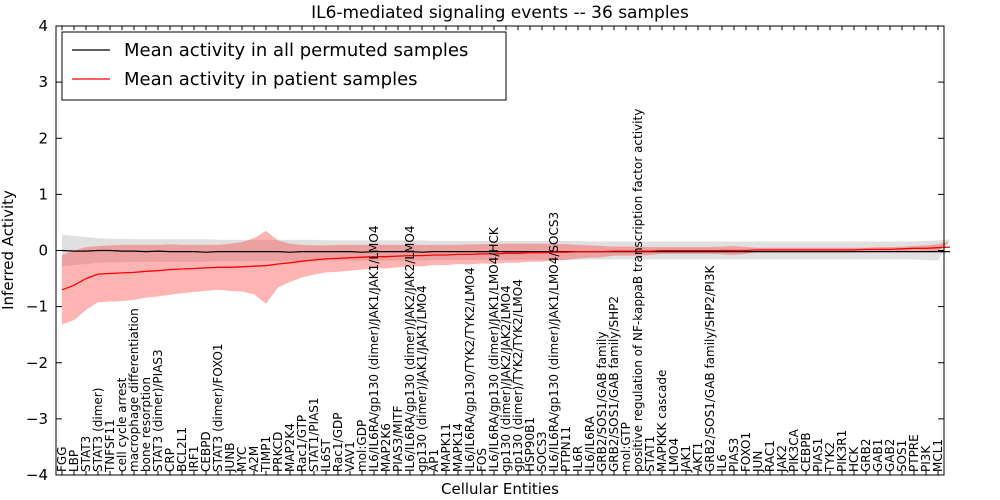 The height and width of the screenshot is (500, 1000). What do you see at coordinates (842, 451) in the screenshot?
I see `x-tick-label: PIK3R1` at bounding box center [842, 451].